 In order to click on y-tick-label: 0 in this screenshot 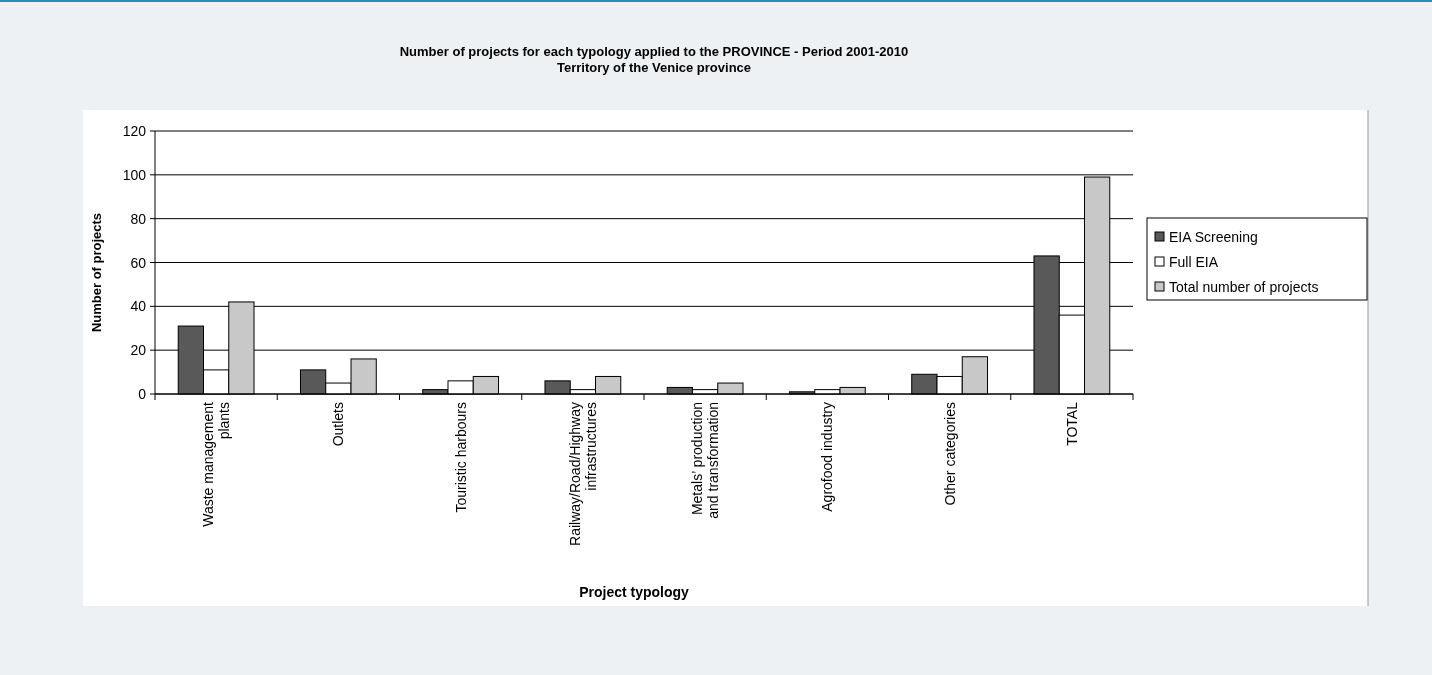, I will do `click(142, 394)`.